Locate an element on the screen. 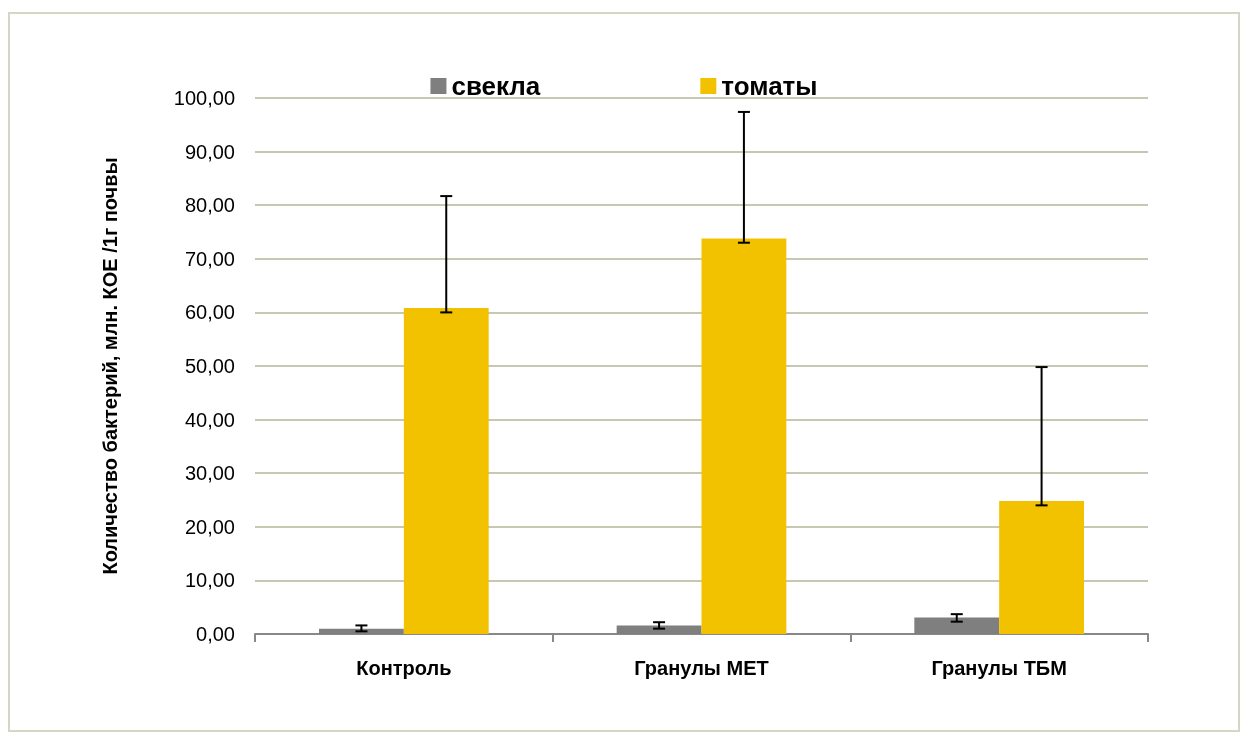  y-tick-label: 100,00 is located at coordinates (204, 98).